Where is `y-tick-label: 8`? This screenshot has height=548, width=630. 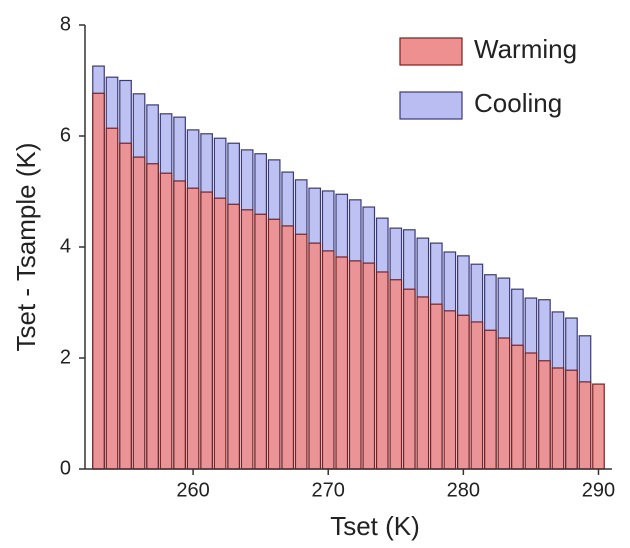
y-tick-label: 8 is located at coordinates (65, 24).